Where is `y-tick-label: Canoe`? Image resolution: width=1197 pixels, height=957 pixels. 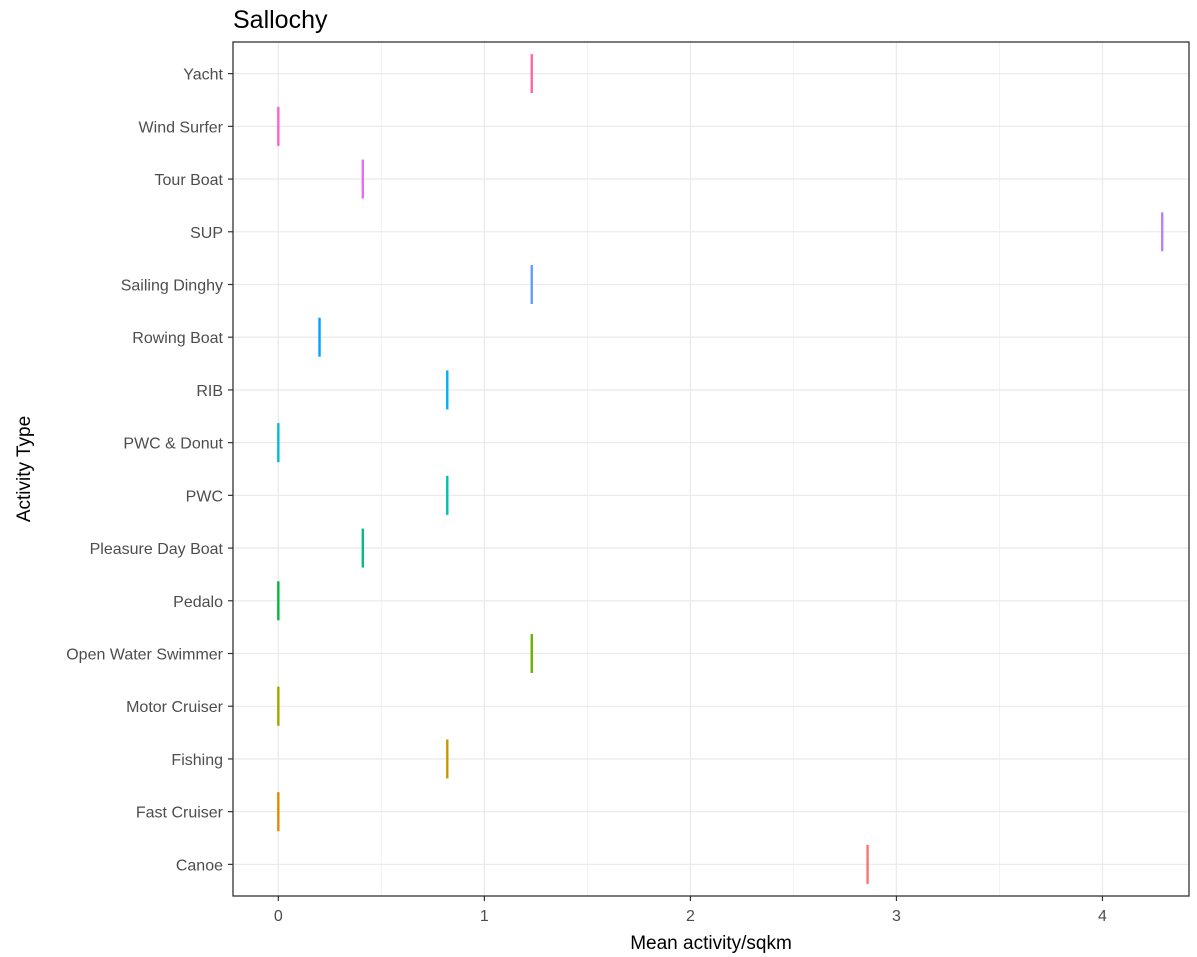
y-tick-label: Canoe is located at coordinates (199, 865).